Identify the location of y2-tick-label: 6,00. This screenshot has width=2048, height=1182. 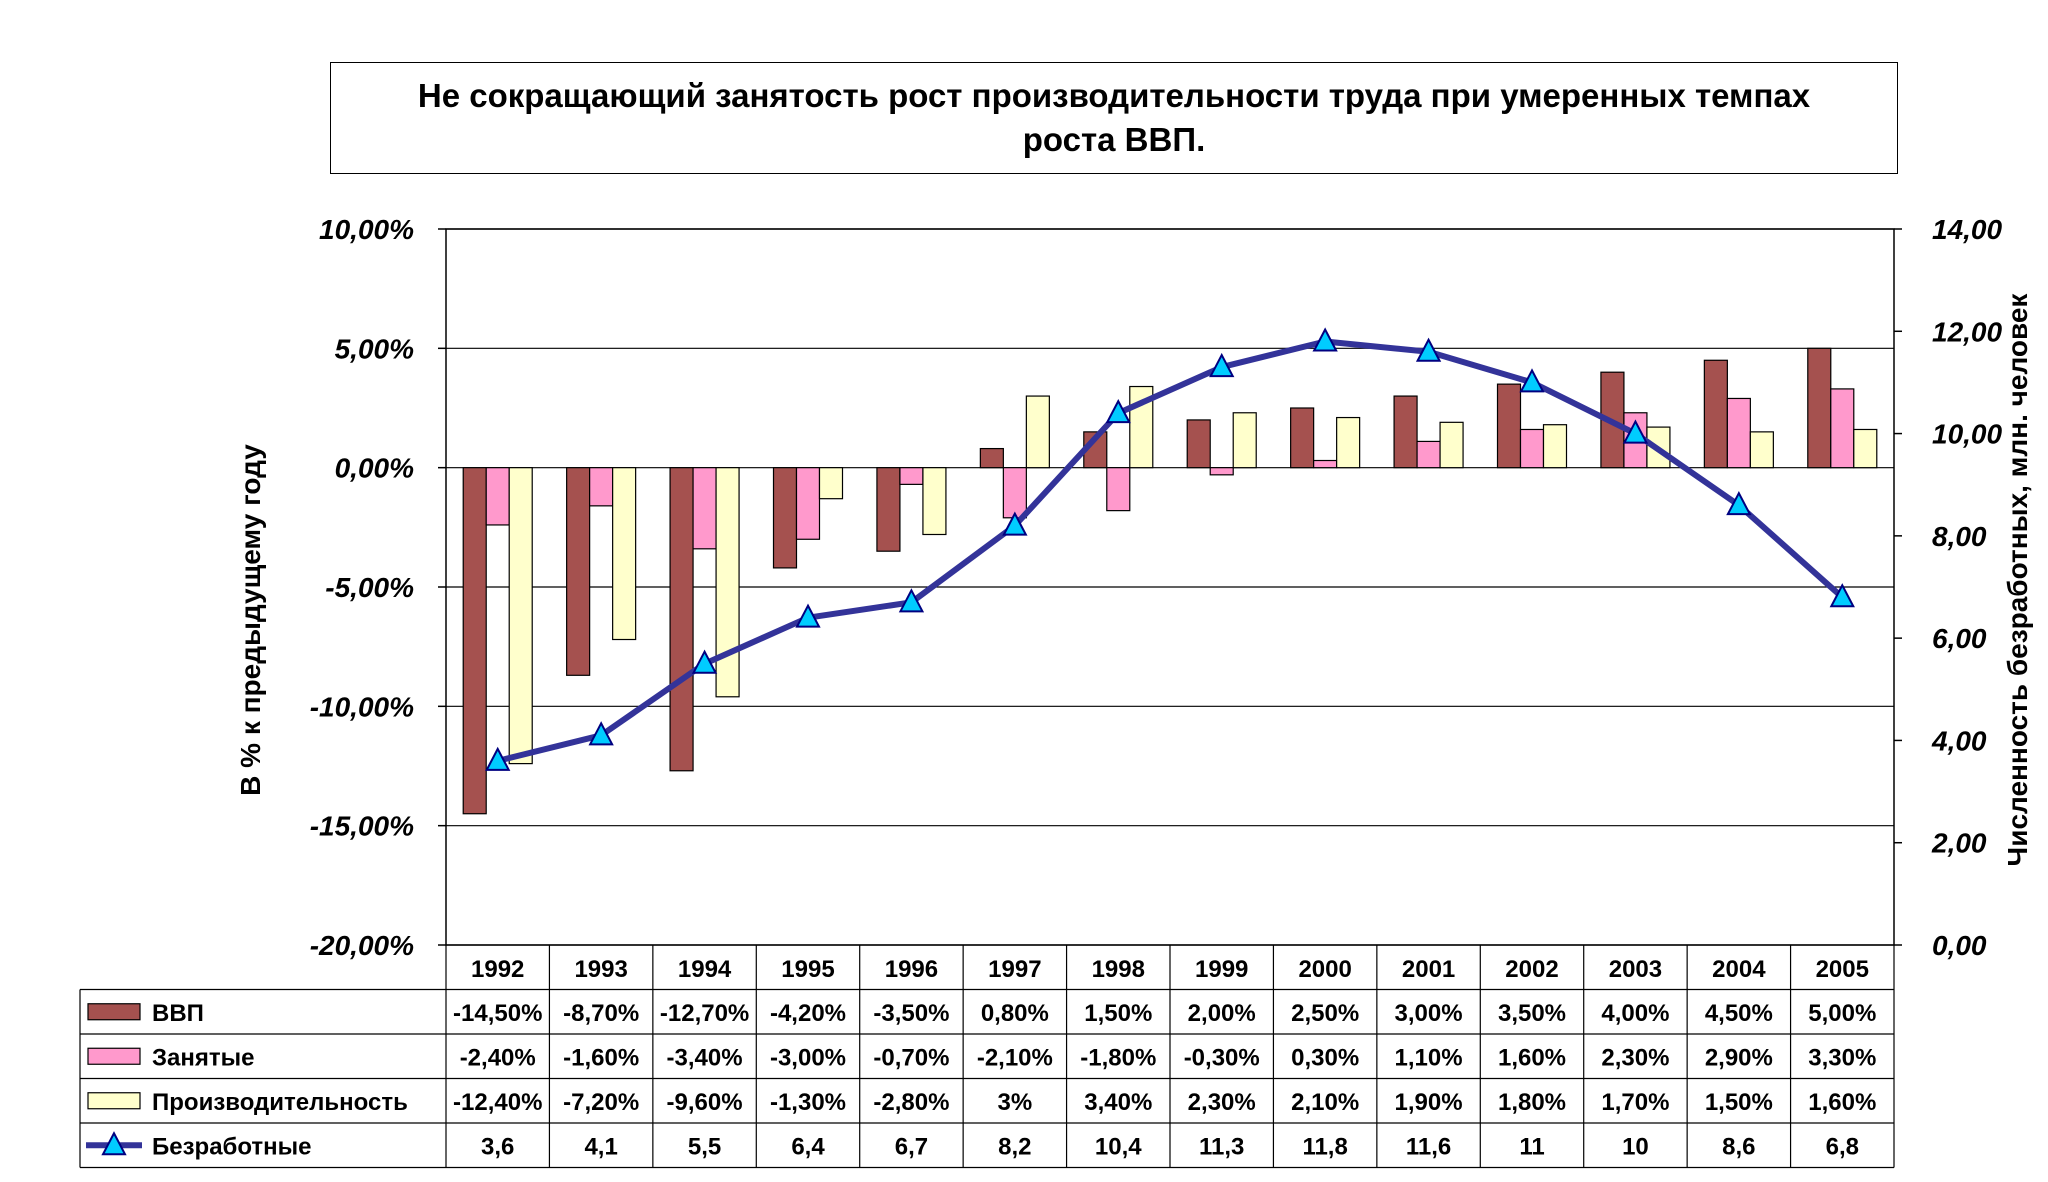
(1959, 638).